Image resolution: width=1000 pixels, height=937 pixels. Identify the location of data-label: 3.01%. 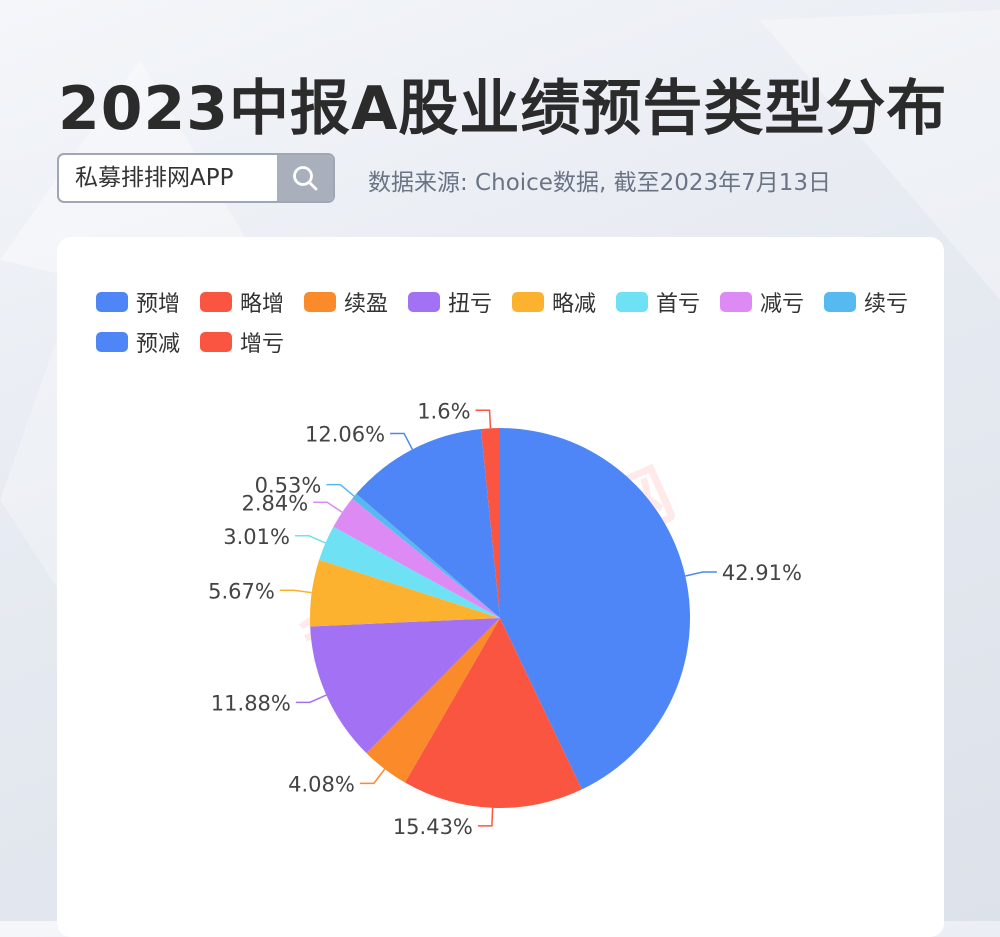
(256, 537).